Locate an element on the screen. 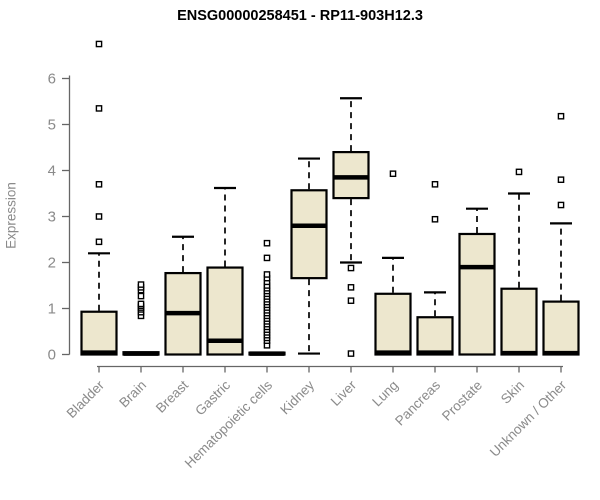  box-kidney is located at coordinates (309, 256).